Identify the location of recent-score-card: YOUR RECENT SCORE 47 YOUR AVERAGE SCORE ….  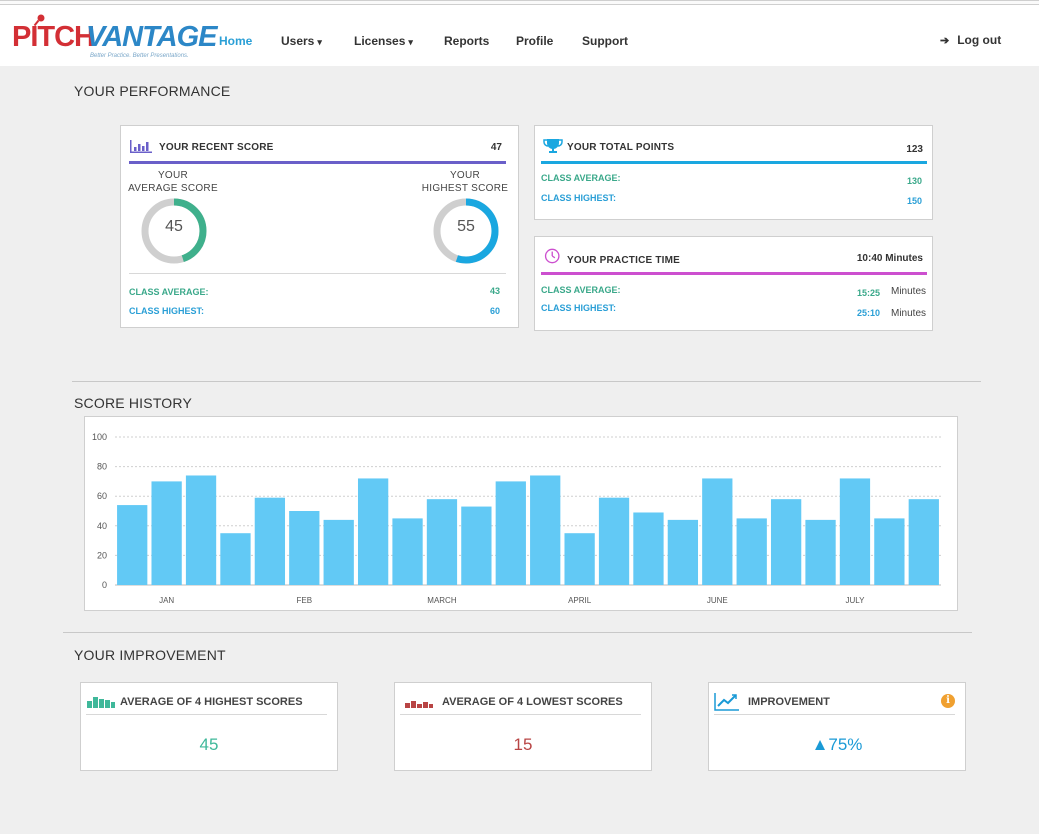
(319, 226).